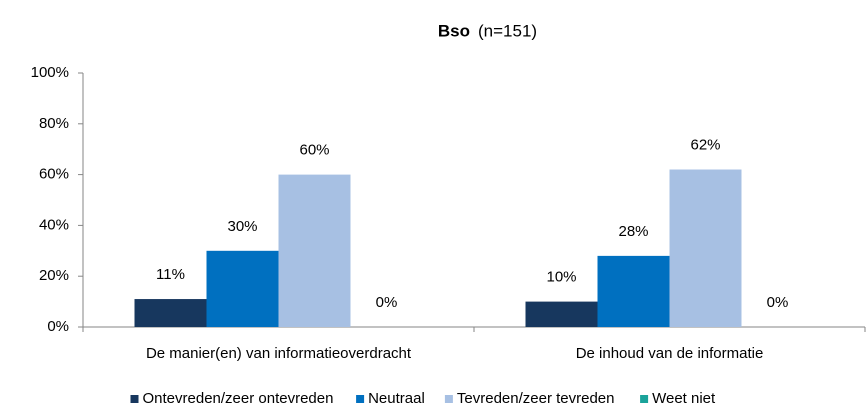 Image resolution: width=867 pixels, height=411 pixels. I want to click on y-tick-label: 0%, so click(58, 326).